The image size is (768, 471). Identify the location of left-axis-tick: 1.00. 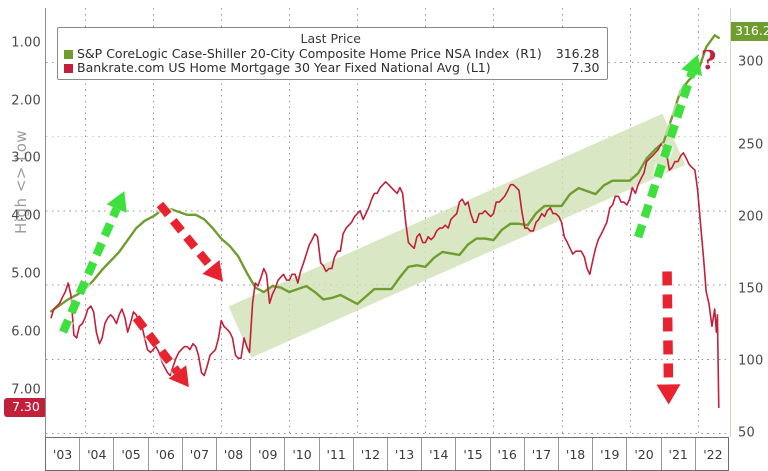
(26, 43).